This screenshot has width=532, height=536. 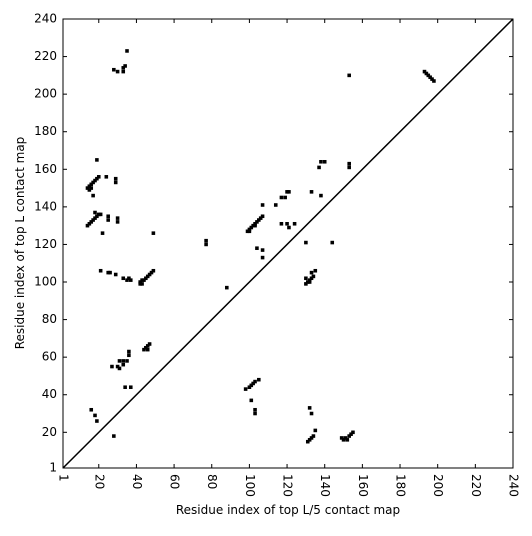 I want to click on x-tick-label: 40, so click(x=137, y=481).